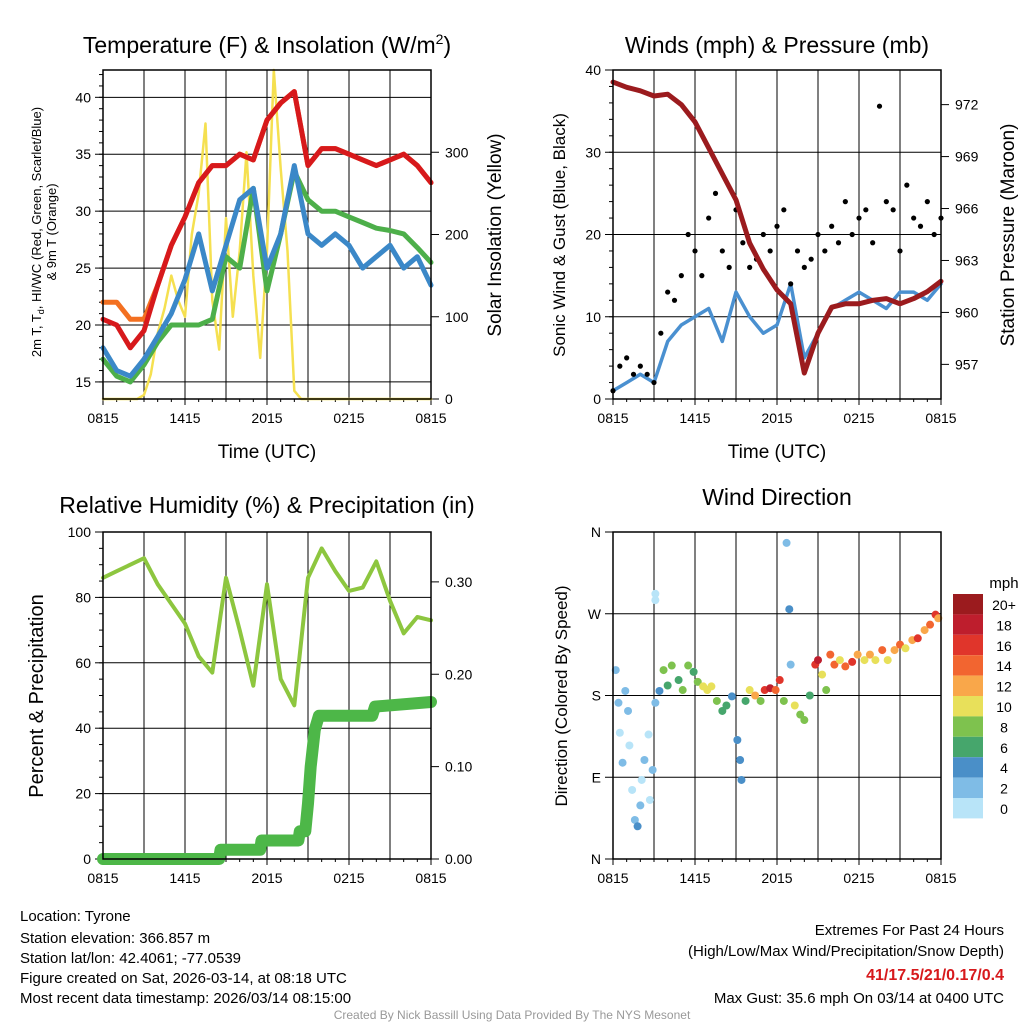 This screenshot has width=1024, height=1024. What do you see at coordinates (1004, 789) in the screenshot?
I see `colorbar-label: 2` at bounding box center [1004, 789].